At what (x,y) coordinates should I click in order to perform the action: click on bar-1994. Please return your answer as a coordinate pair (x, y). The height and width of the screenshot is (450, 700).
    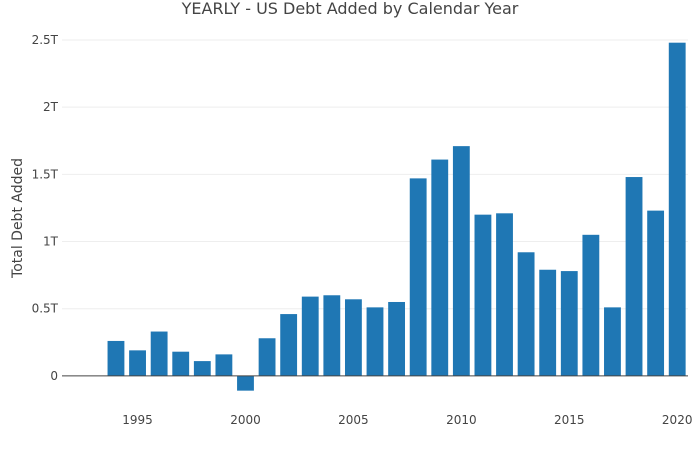
    Looking at the image, I should click on (116, 358).